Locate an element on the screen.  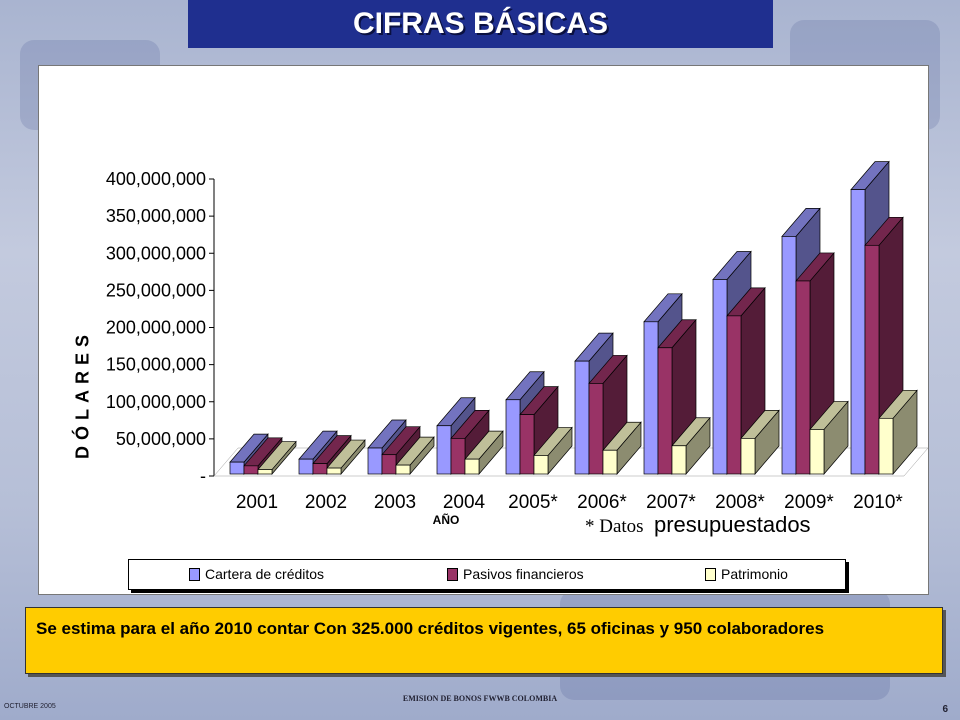
legend-item-pasivos: Pasivos financieros is located at coordinates (515, 574).